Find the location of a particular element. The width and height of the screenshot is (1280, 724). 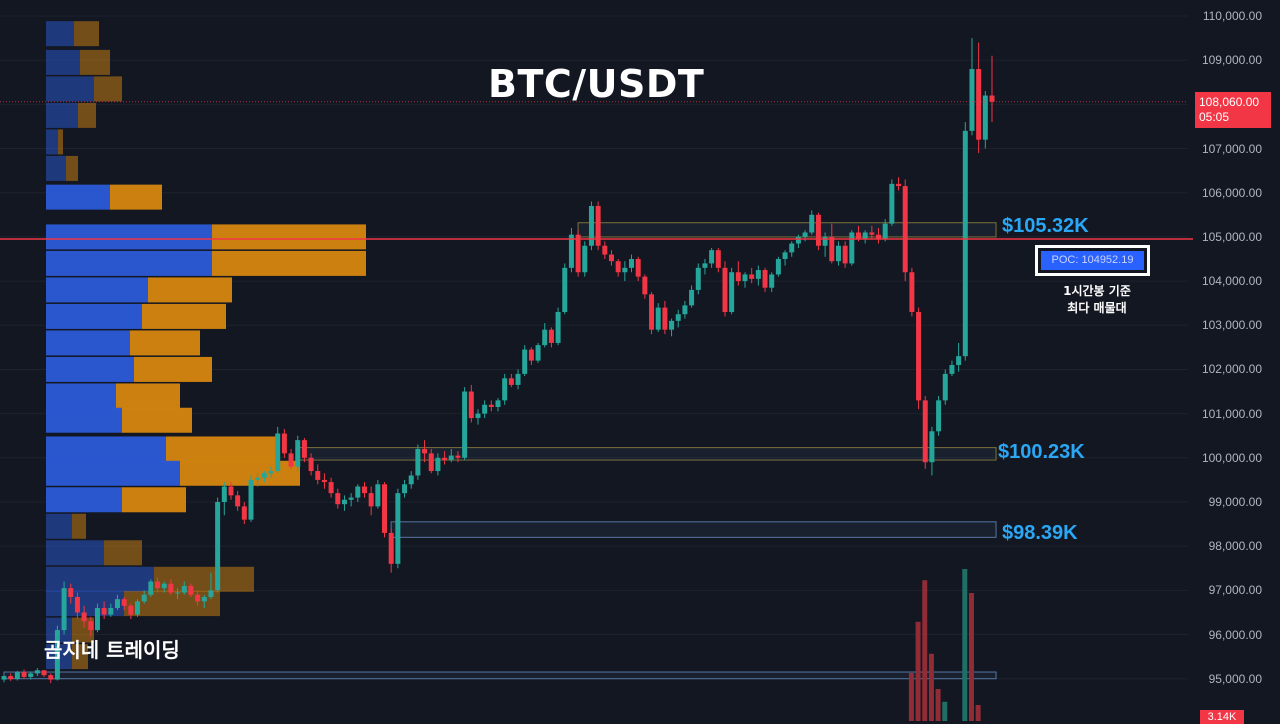

price-tick-label: 98,000.00 is located at coordinates (1235, 546).